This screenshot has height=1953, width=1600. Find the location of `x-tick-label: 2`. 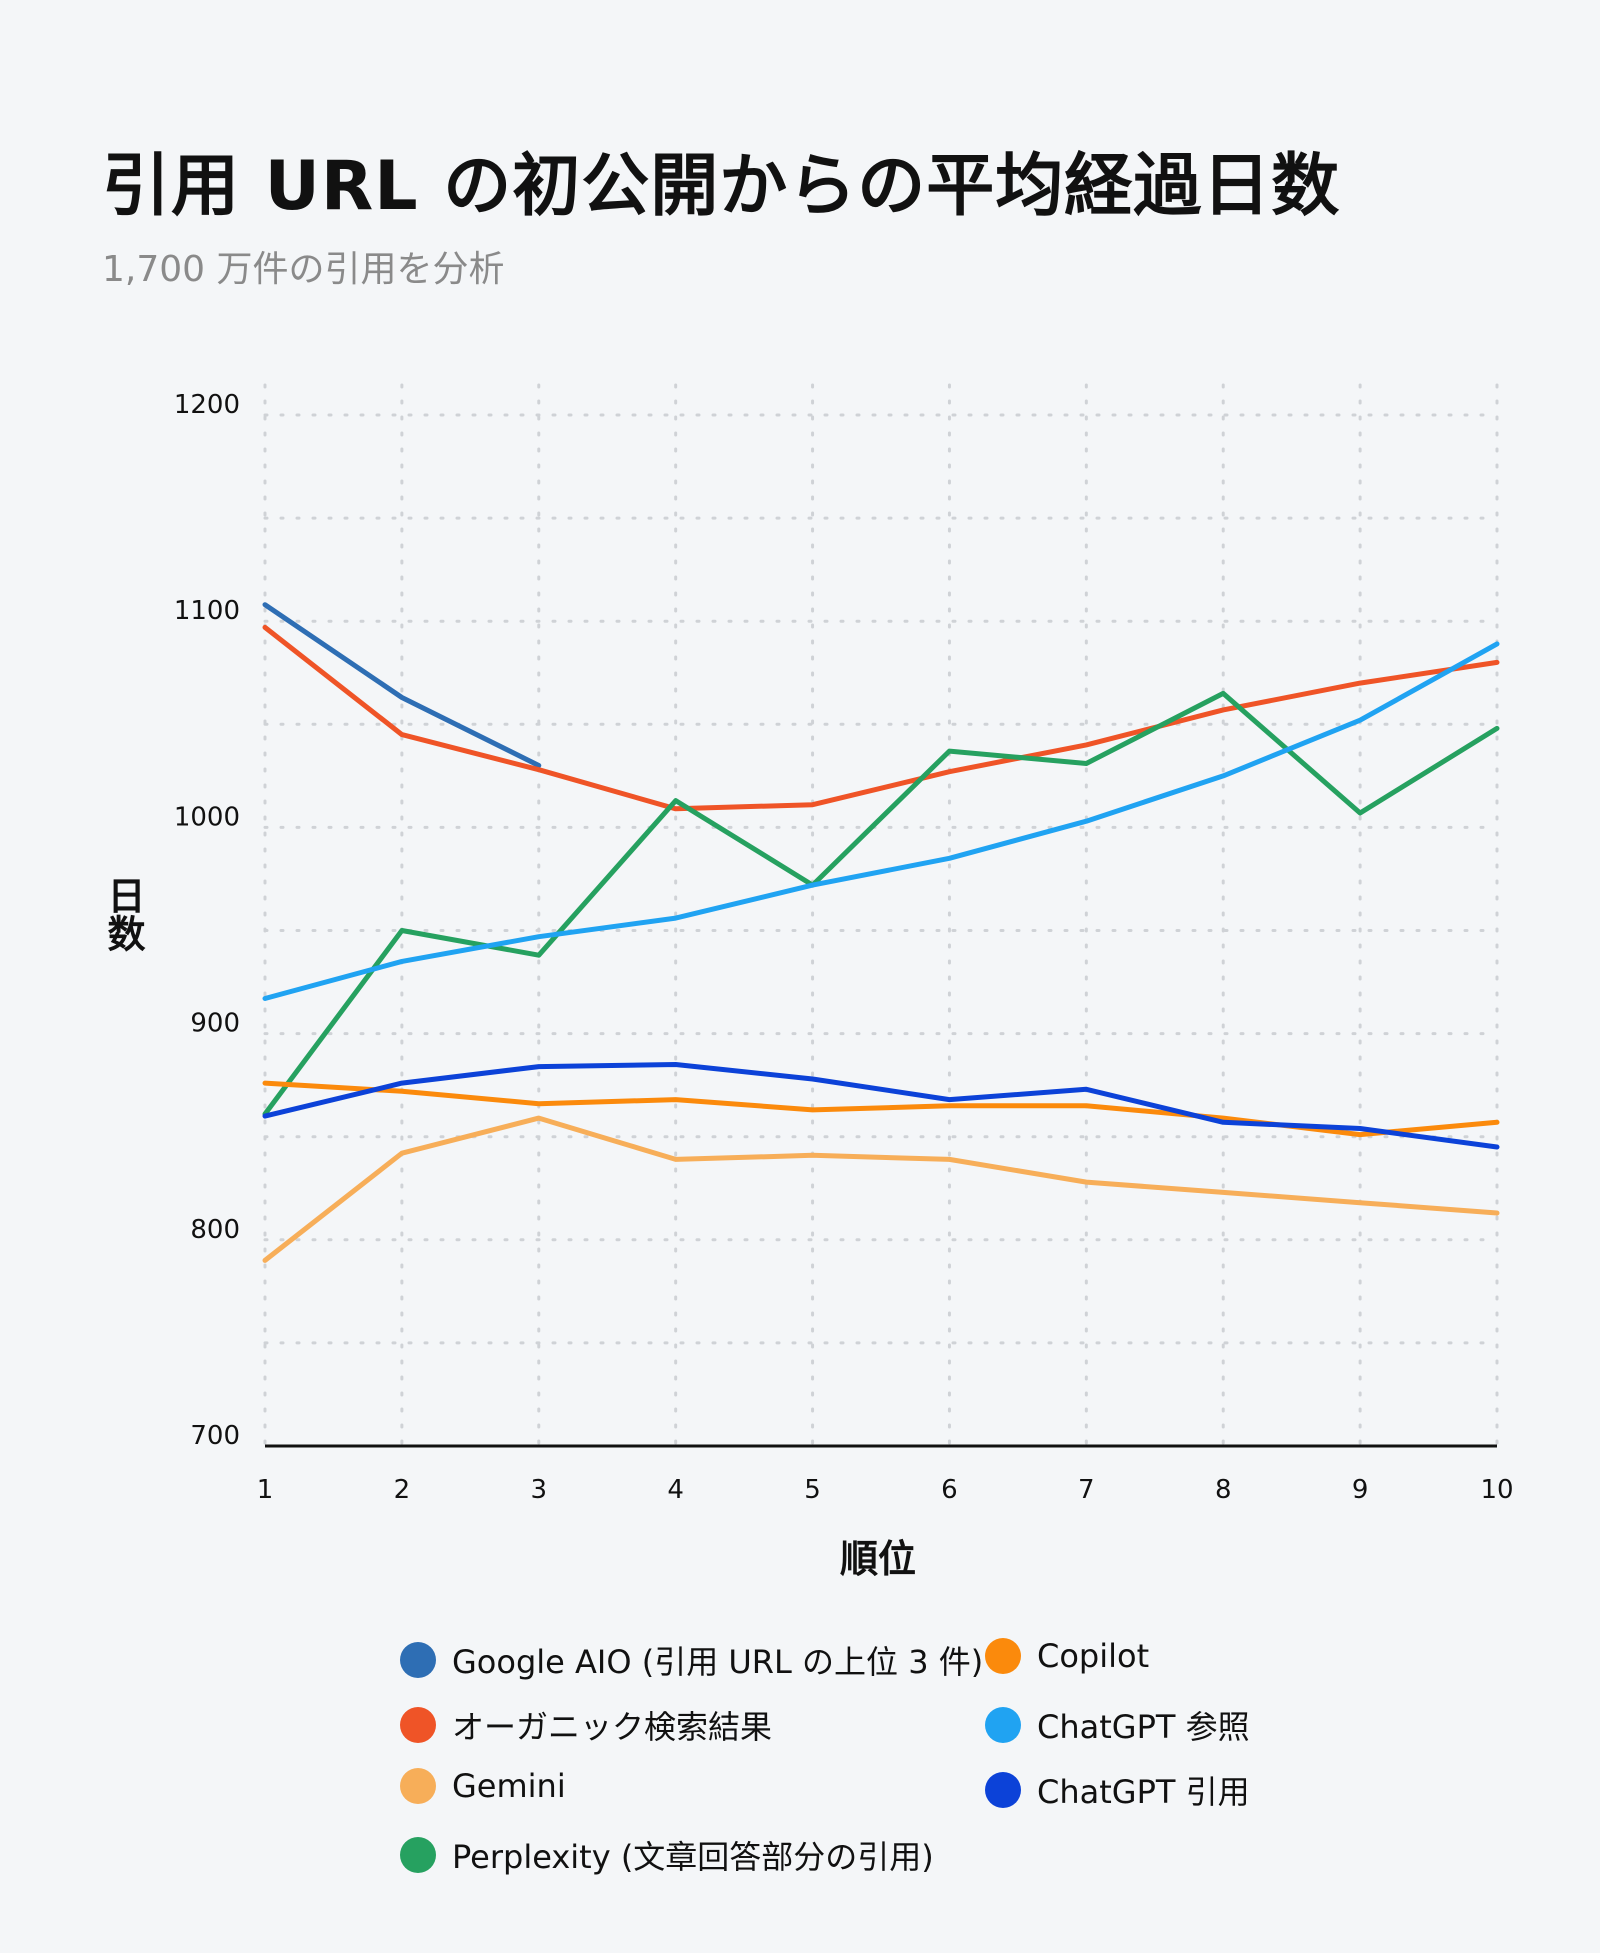

x-tick-label: 2 is located at coordinates (402, 1490).